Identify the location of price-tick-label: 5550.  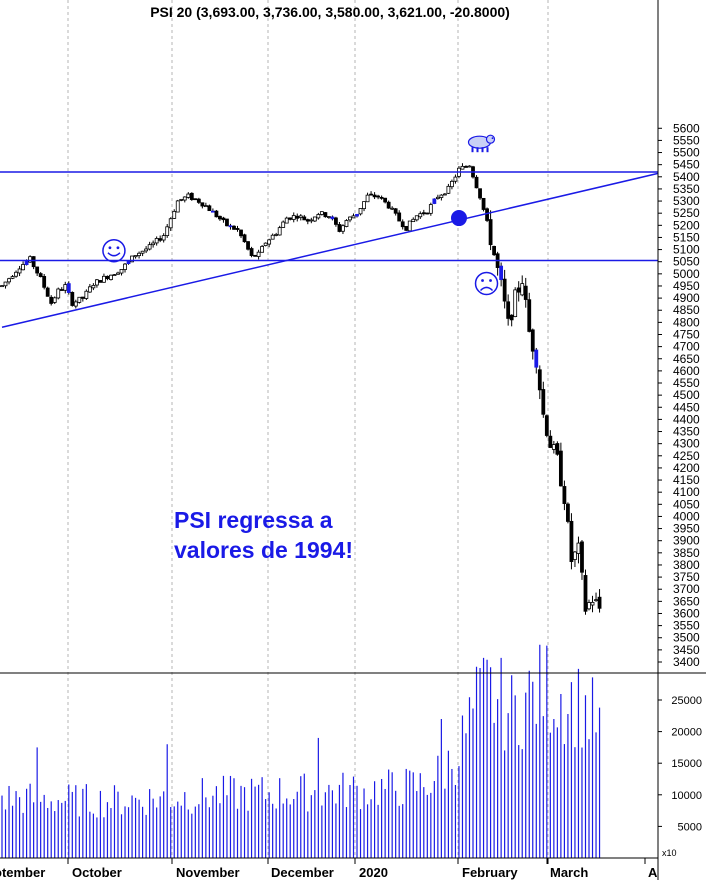
(686, 140).